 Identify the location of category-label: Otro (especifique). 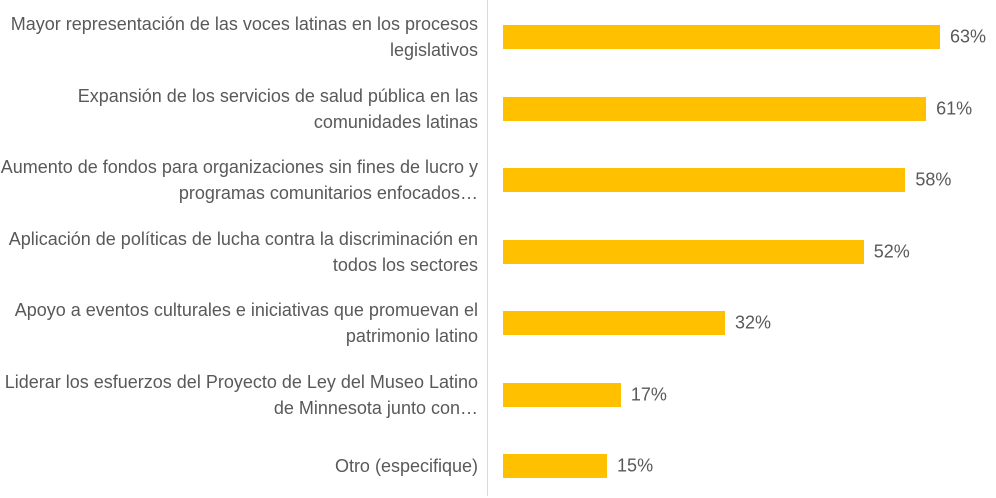
(406, 466).